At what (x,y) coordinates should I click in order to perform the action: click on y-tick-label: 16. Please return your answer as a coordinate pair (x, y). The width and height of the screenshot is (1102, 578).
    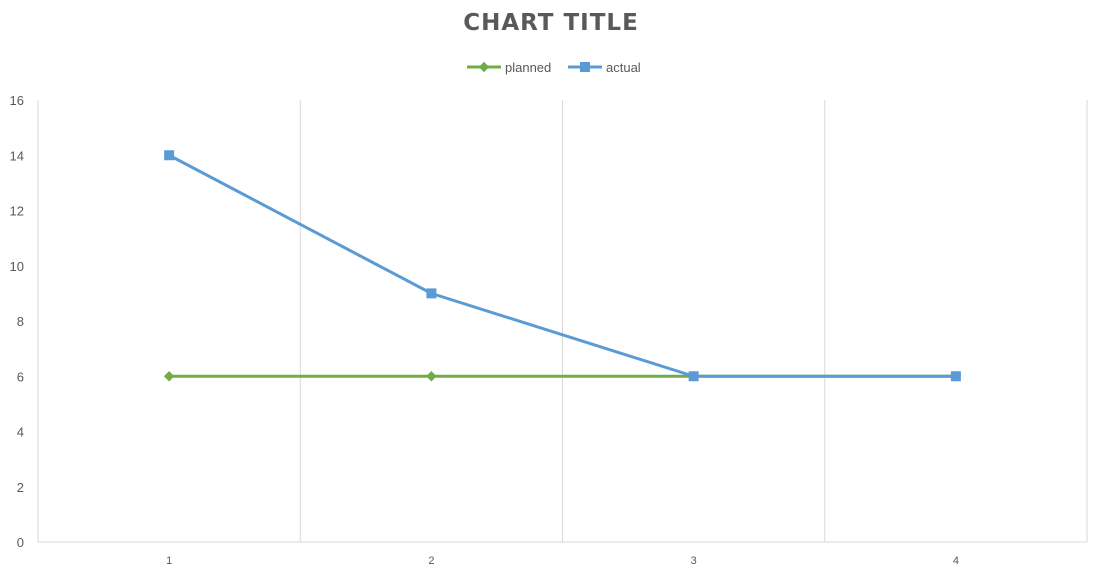
    Looking at the image, I should click on (17, 100).